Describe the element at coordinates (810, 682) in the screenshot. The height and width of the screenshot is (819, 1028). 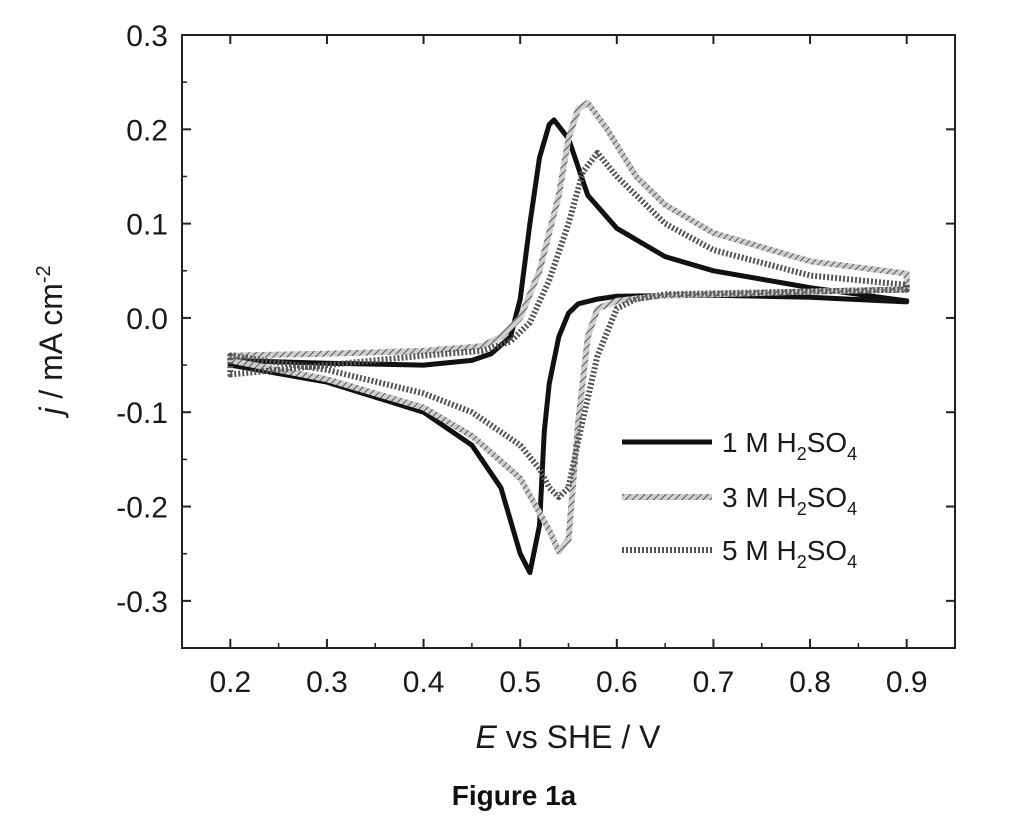
I see `x-tick-label: 0.8` at that location.